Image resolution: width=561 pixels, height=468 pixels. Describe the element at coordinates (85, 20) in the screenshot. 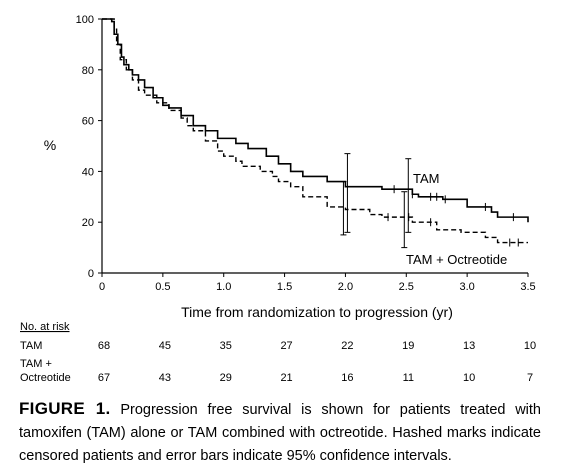

I see `y-tick-label: 100` at that location.